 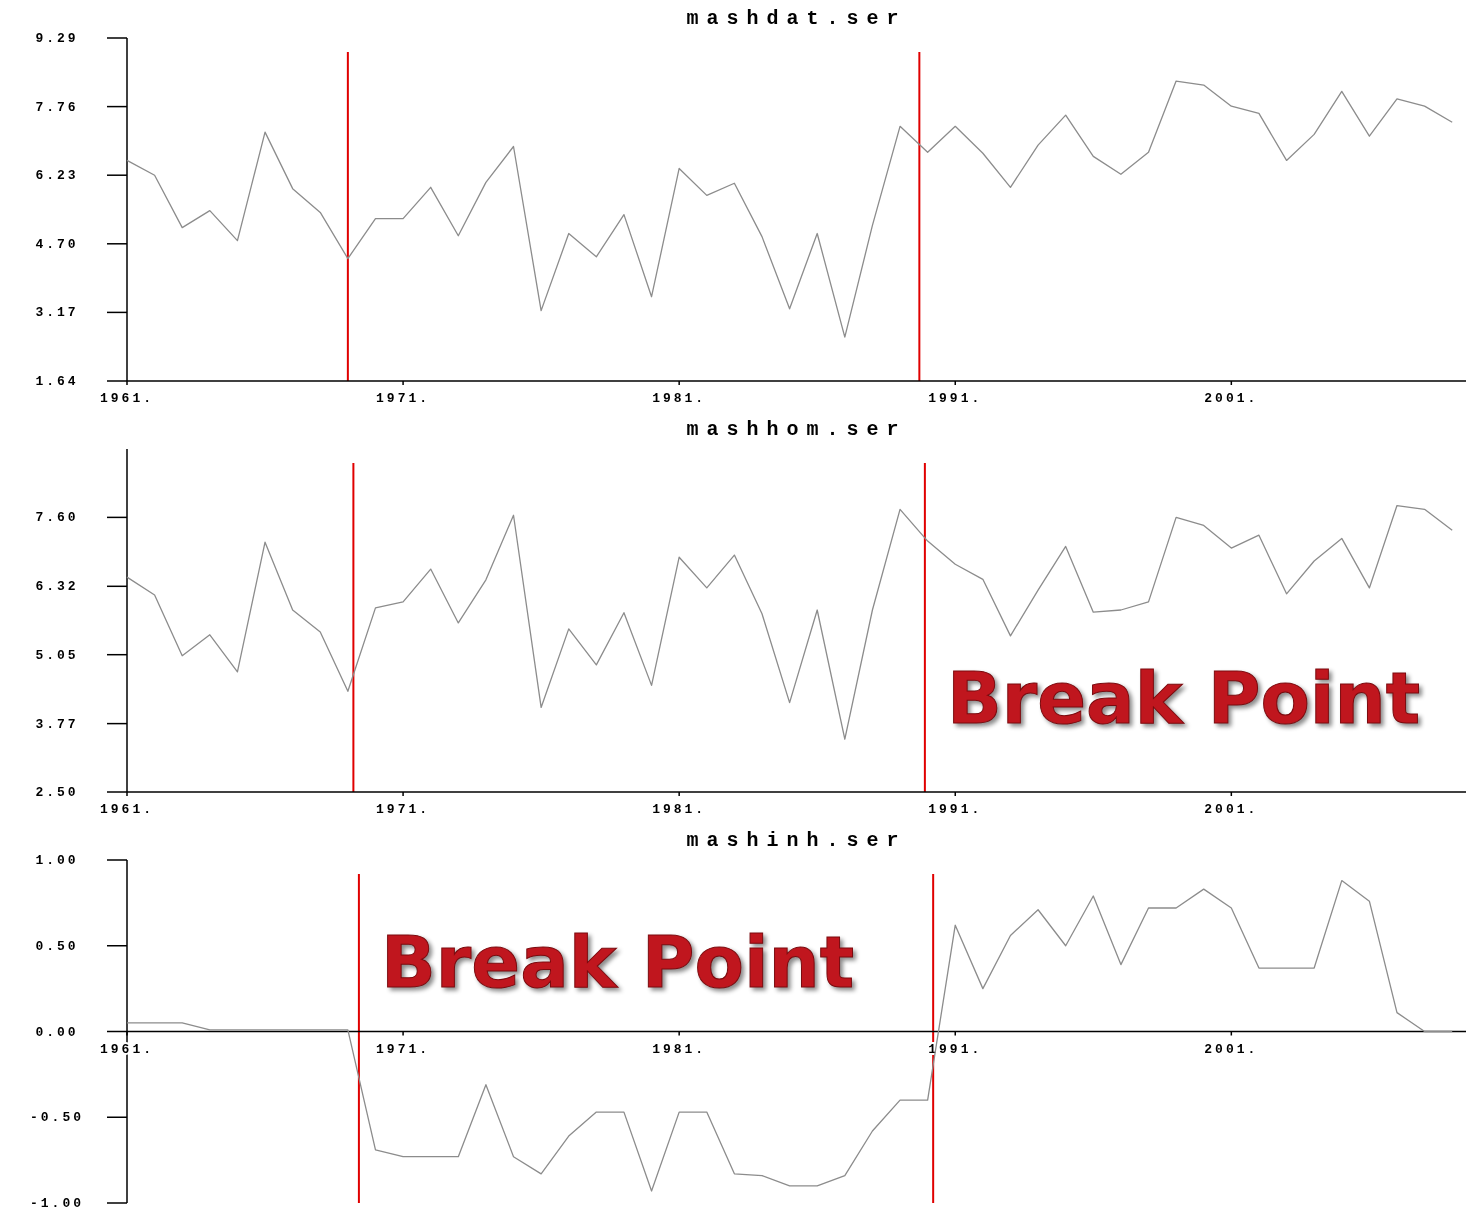 I want to click on y-tick-label: 6.32, so click(x=57, y=587).